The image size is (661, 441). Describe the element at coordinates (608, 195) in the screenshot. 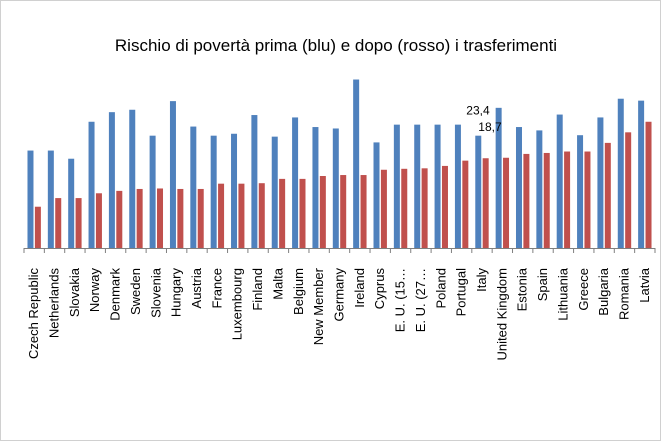

I see `bar-after-bulgaria` at that location.